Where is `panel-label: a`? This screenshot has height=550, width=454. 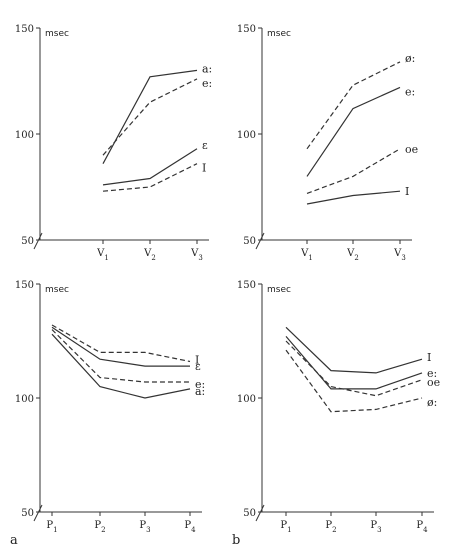 panel-label: a is located at coordinates (14, 540).